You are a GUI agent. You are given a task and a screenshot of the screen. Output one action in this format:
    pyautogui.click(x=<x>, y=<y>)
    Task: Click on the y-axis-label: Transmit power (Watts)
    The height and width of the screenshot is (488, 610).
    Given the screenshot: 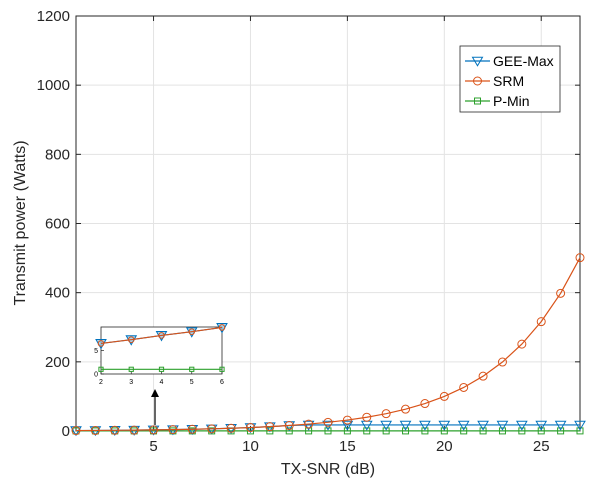 What is the action you would take?
    pyautogui.click(x=20, y=222)
    